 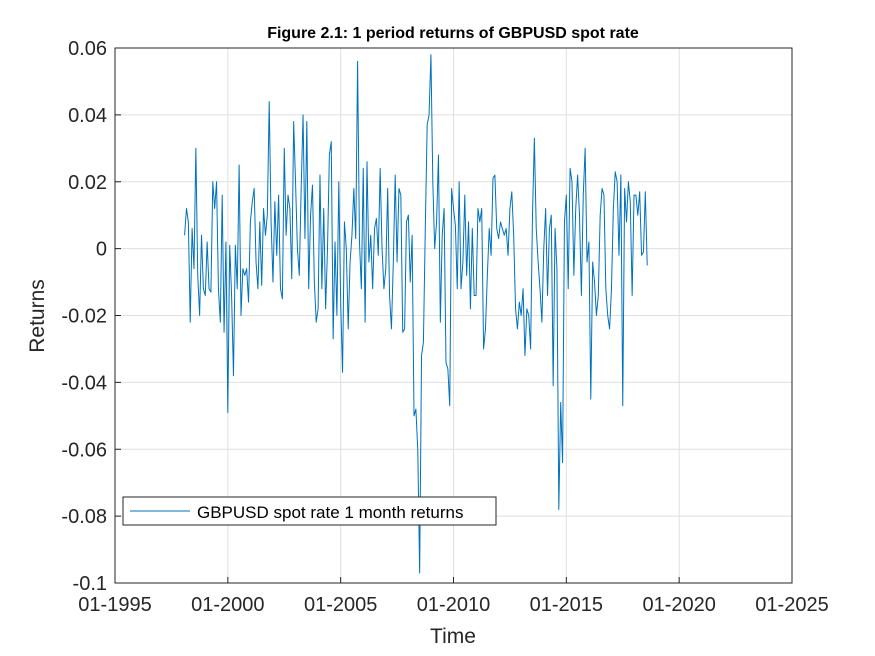 What do you see at coordinates (453, 636) in the screenshot?
I see `x-axis-label: Time` at bounding box center [453, 636].